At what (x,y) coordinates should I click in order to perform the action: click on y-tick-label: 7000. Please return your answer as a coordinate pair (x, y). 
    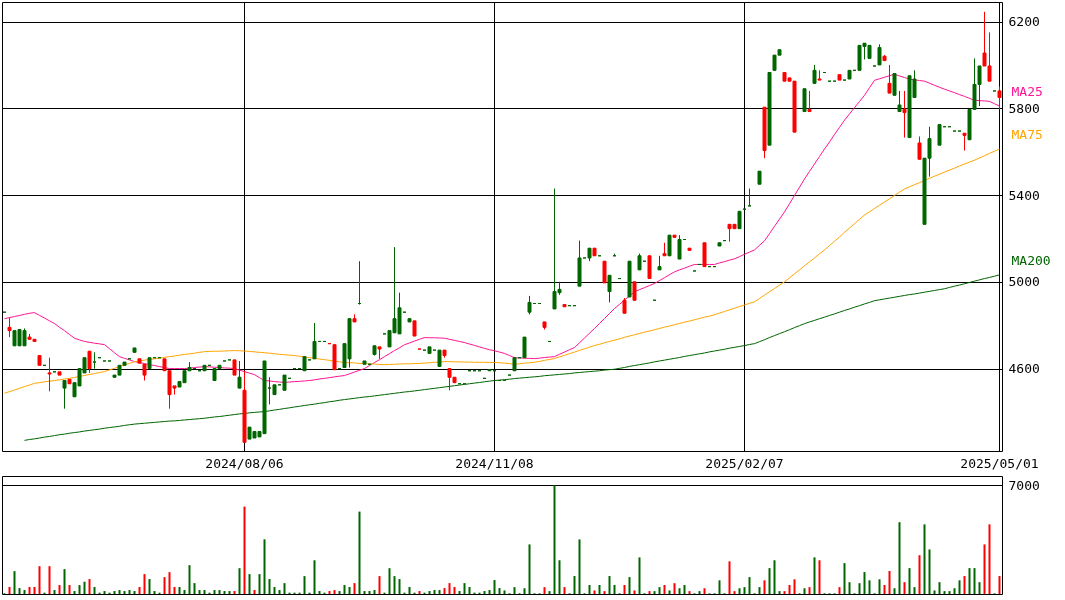
    Looking at the image, I should click on (1024, 485).